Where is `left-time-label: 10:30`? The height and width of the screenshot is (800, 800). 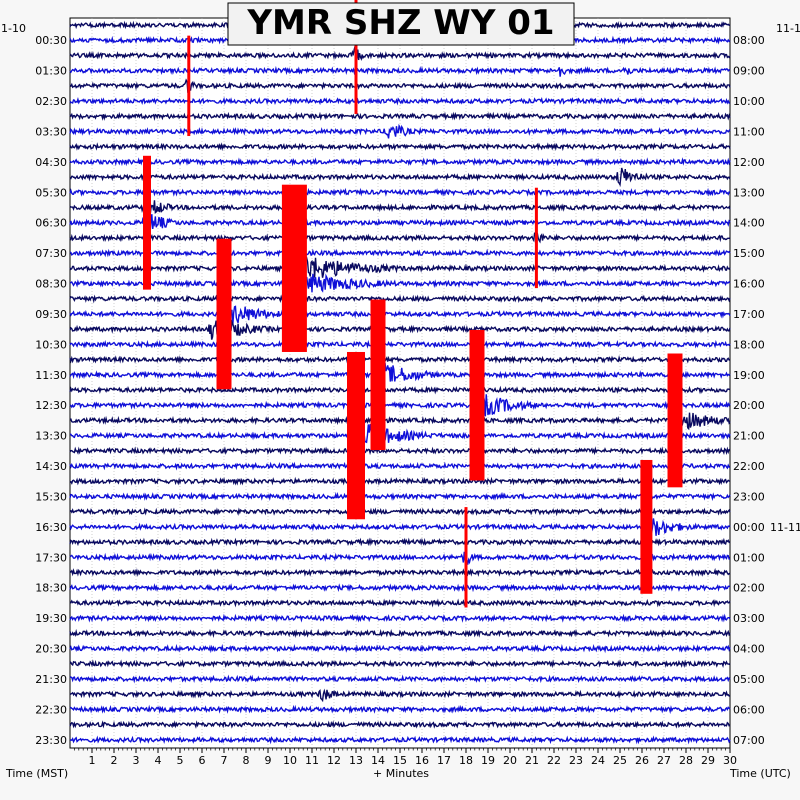
left-time-label: 10:30 is located at coordinates (51, 344).